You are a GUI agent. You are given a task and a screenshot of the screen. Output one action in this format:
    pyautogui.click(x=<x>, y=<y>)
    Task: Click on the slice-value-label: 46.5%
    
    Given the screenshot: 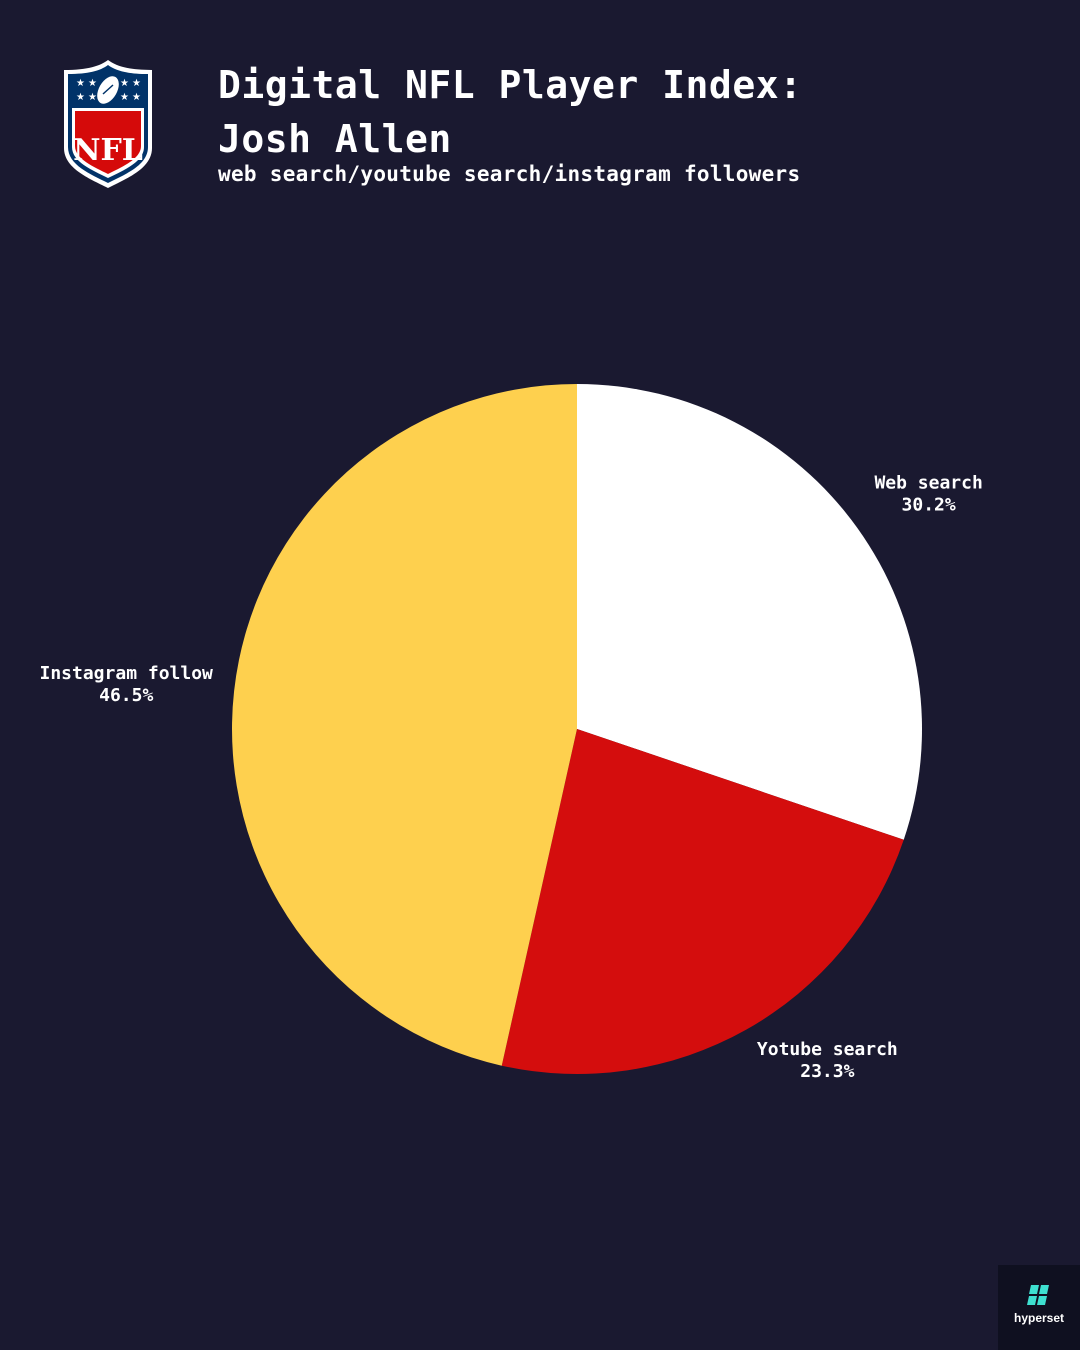 What is the action you would take?
    pyautogui.click(x=126, y=695)
    